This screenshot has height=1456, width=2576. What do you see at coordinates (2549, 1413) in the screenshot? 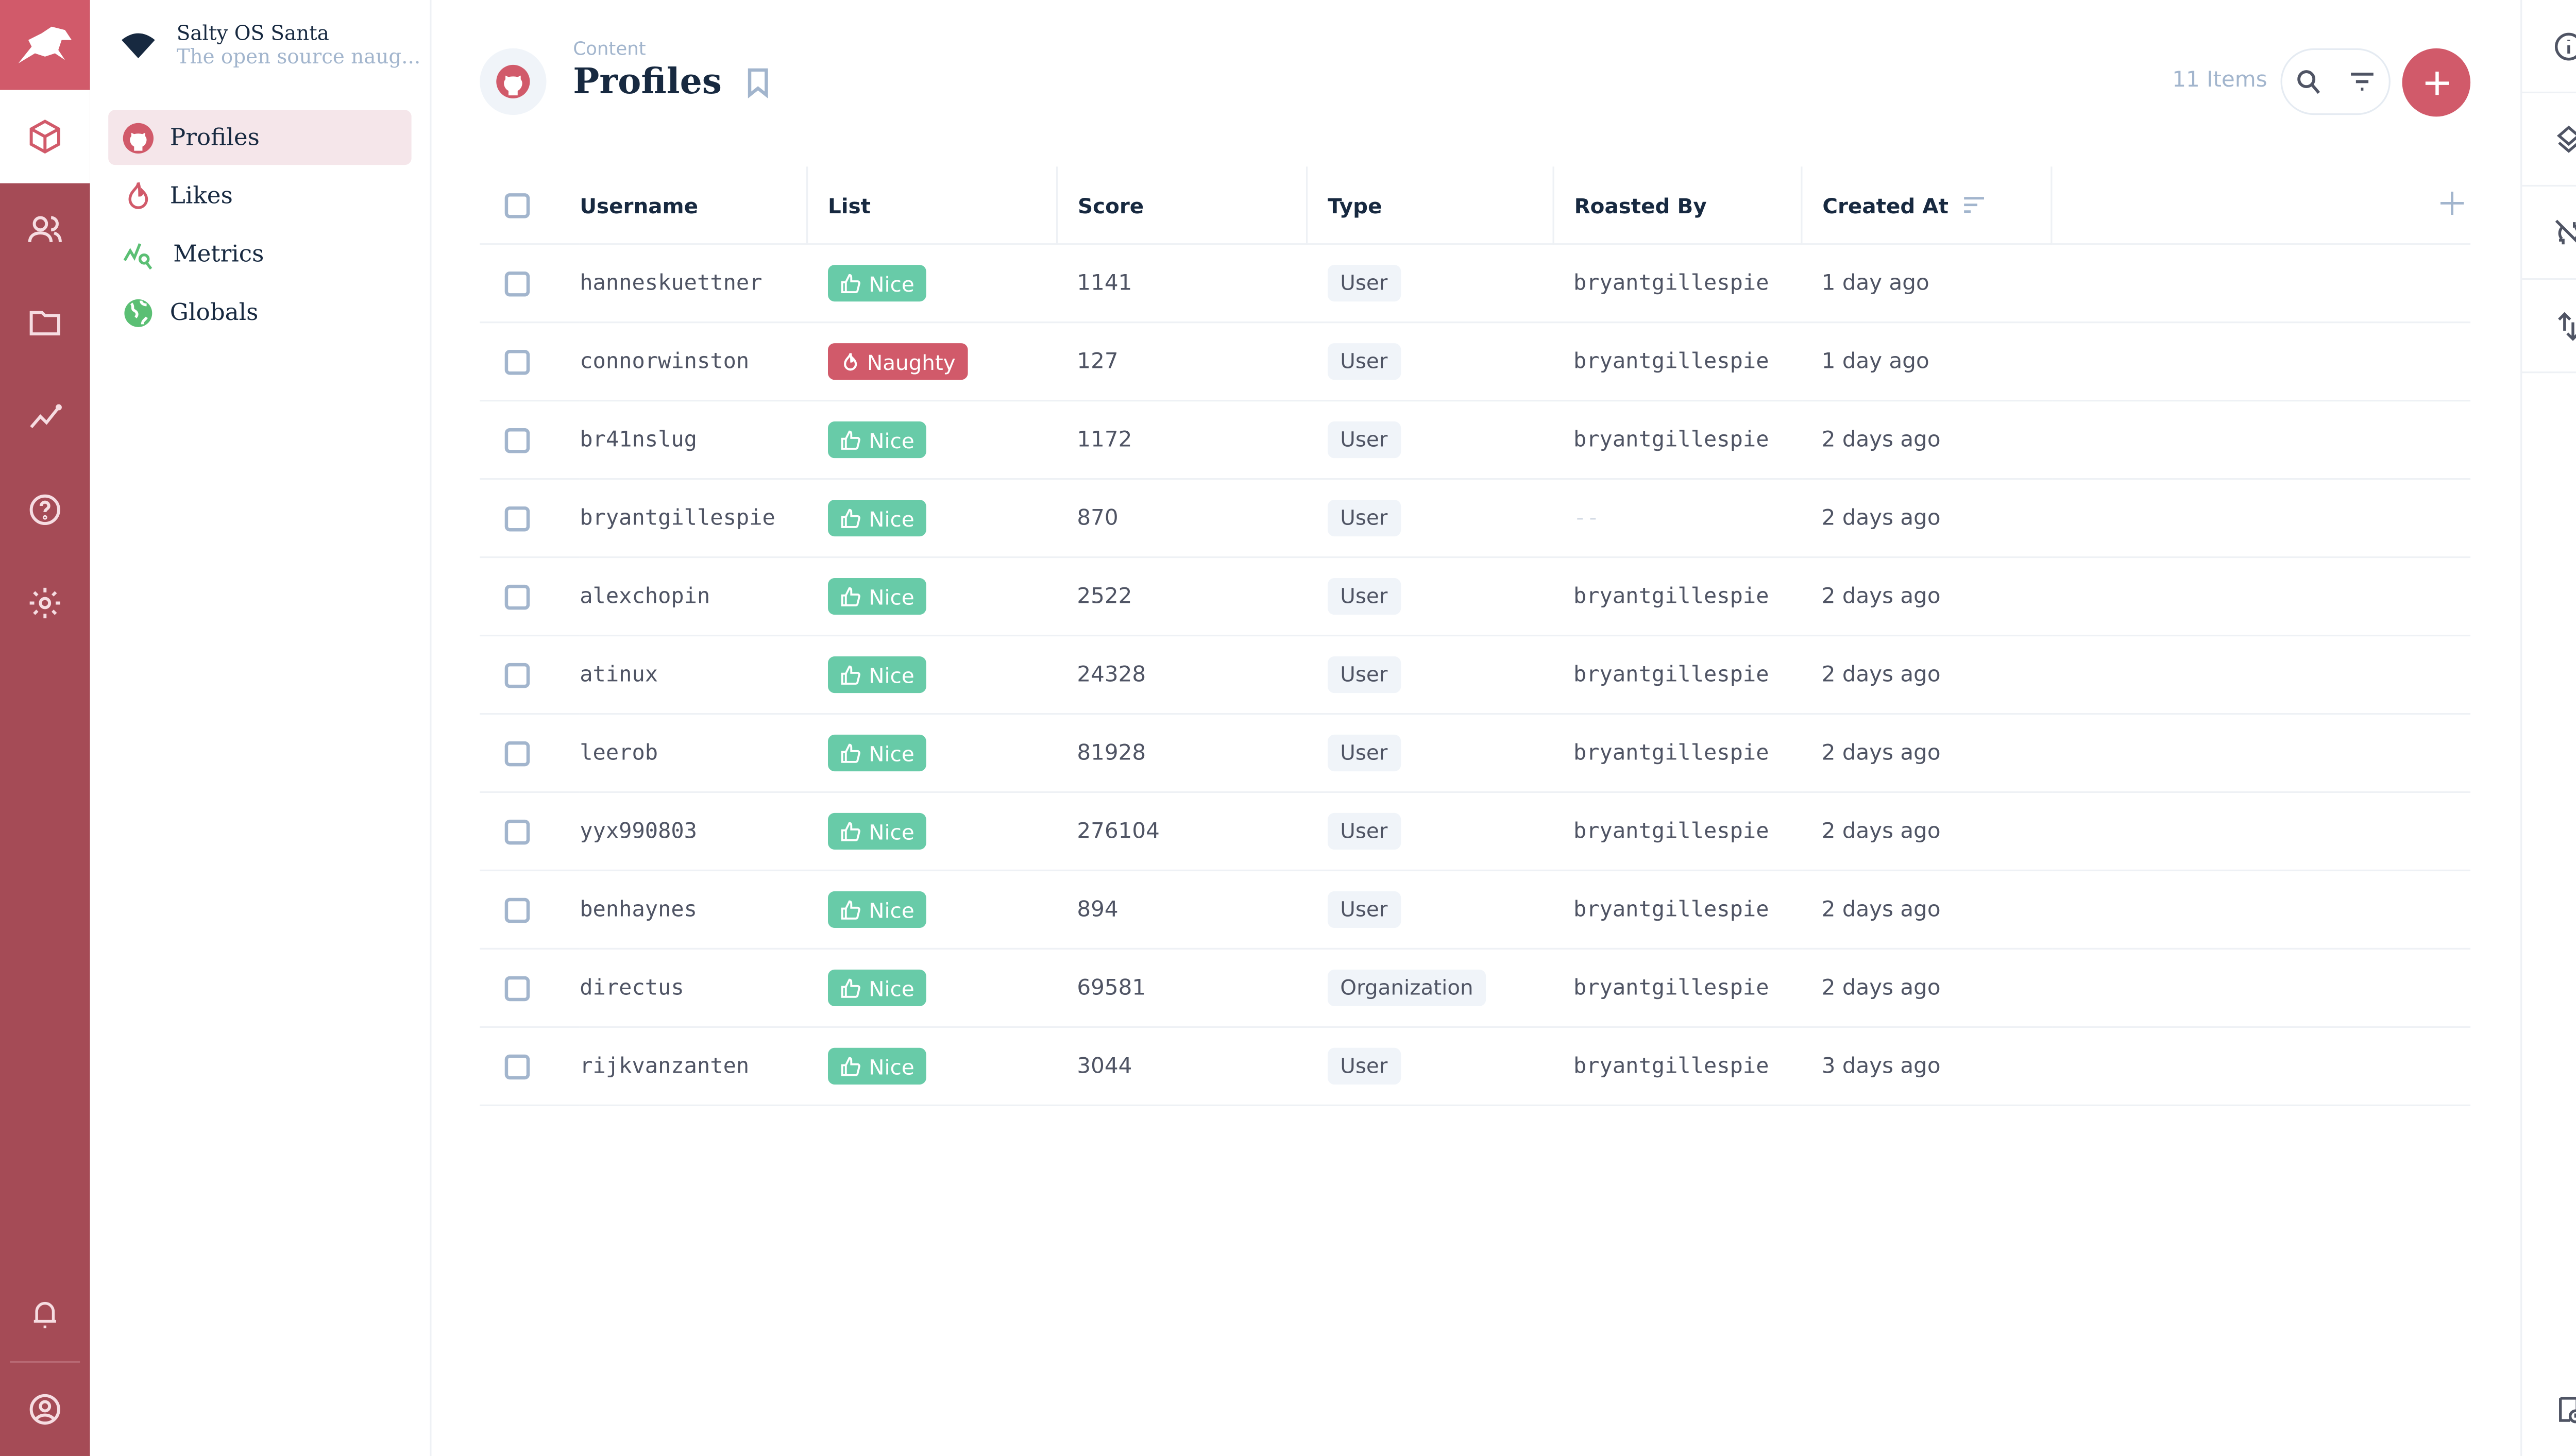
I see `sidebar-flows` at bounding box center [2549, 1413].